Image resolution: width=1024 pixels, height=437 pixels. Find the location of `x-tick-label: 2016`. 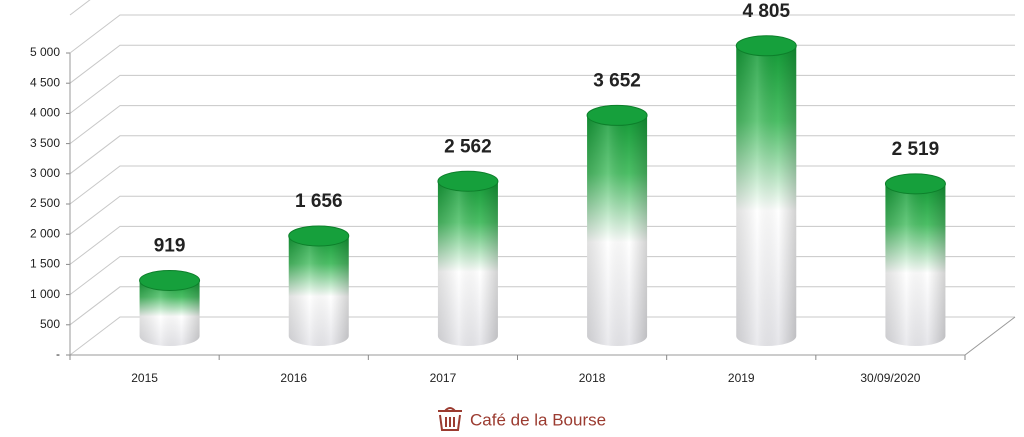

x-tick-label: 2016 is located at coordinates (293, 378).